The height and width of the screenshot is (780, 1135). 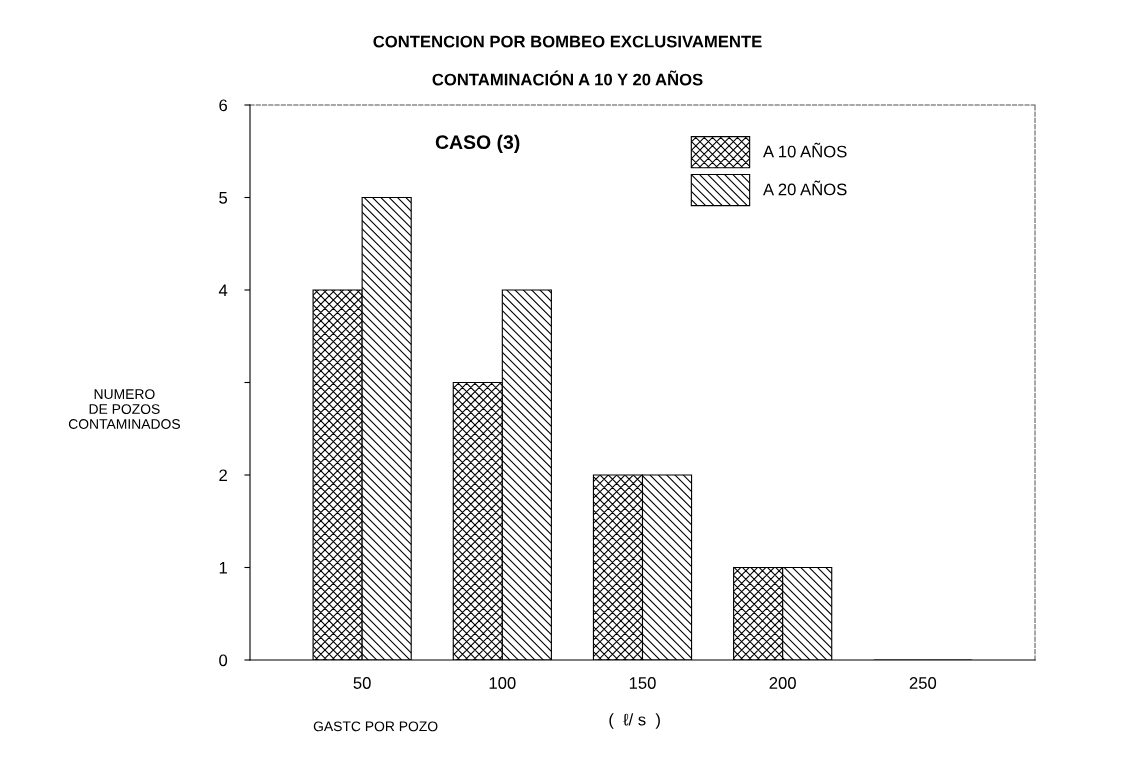 I want to click on x-tick-label: 150, so click(x=642, y=683).